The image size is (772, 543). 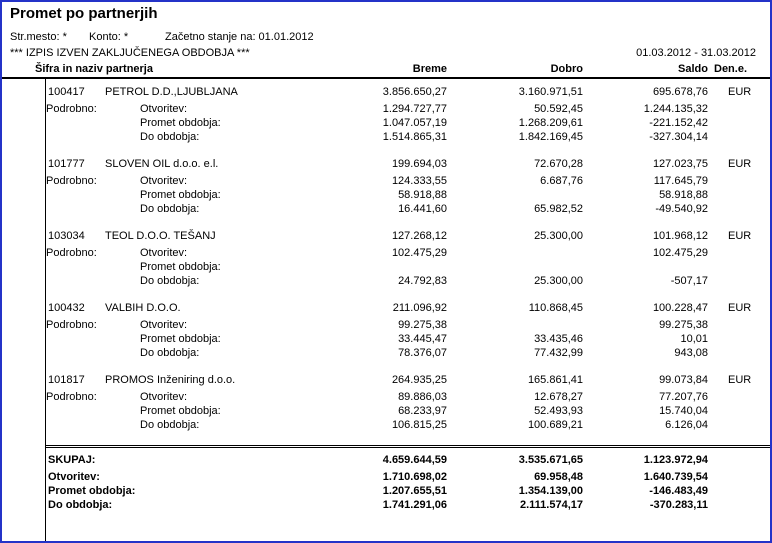 What do you see at coordinates (558, 209) in the screenshot?
I see `dobro-value: 65.982,52` at bounding box center [558, 209].